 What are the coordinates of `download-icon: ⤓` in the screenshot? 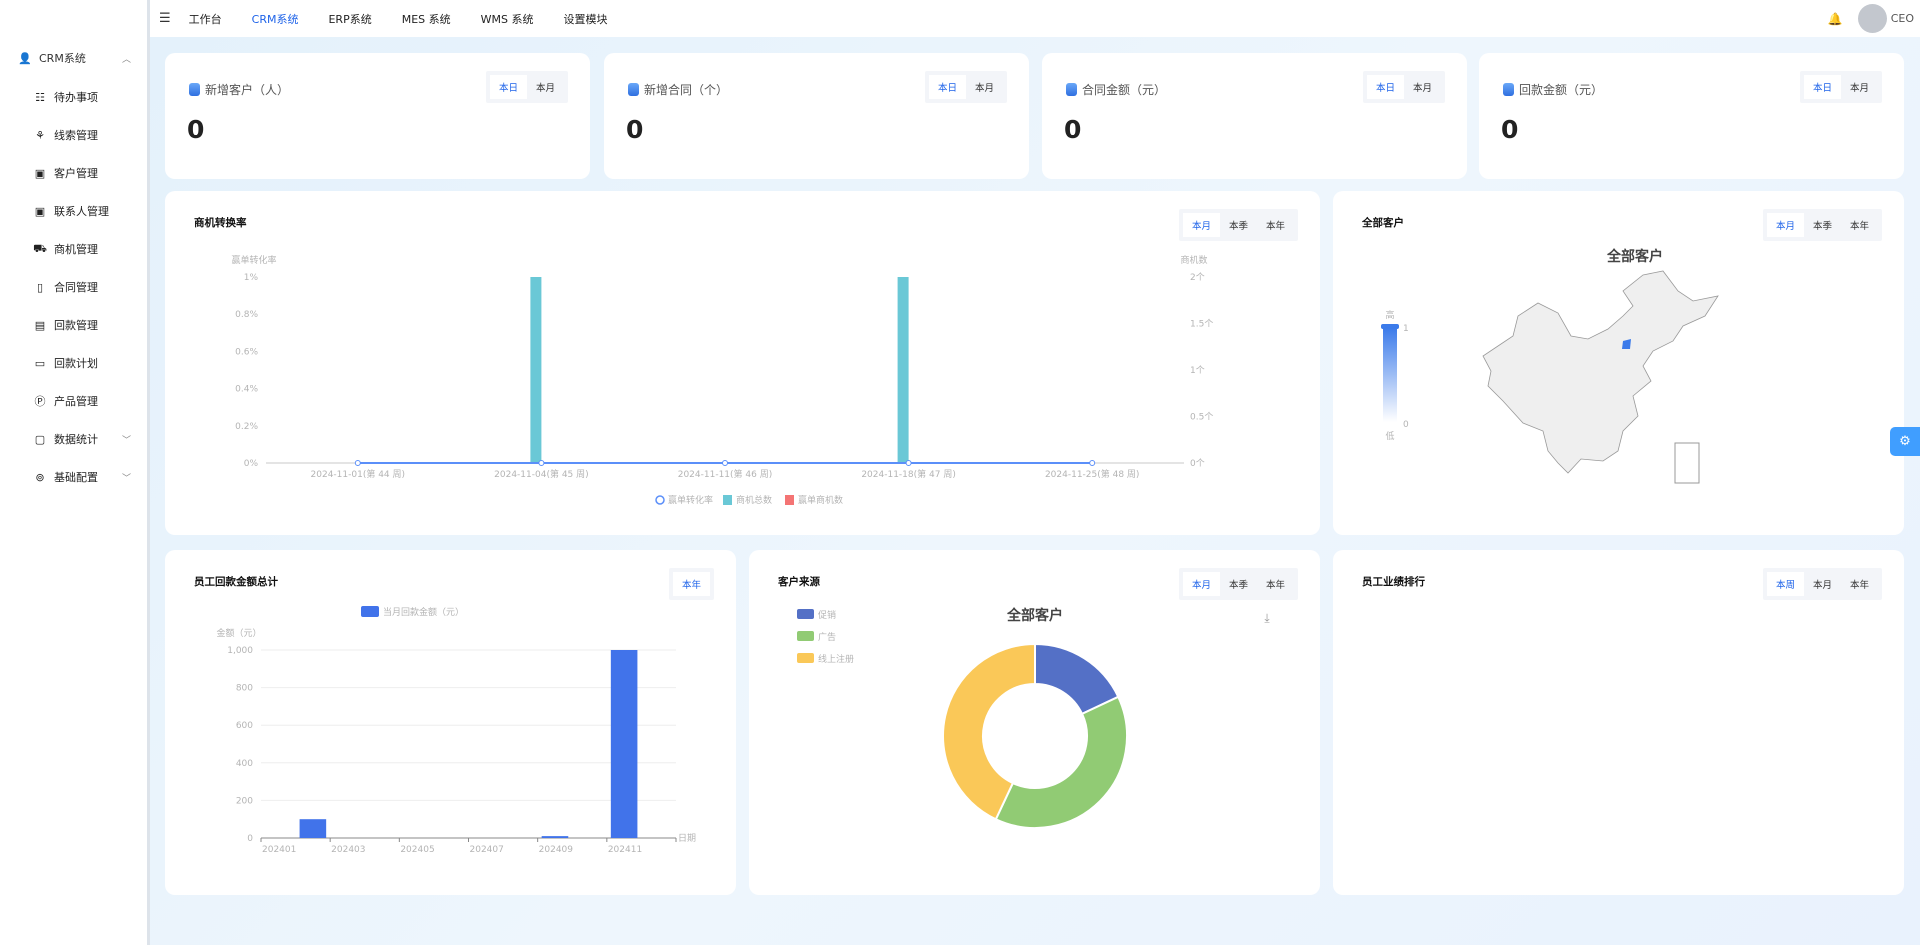 It's located at (1267, 618).